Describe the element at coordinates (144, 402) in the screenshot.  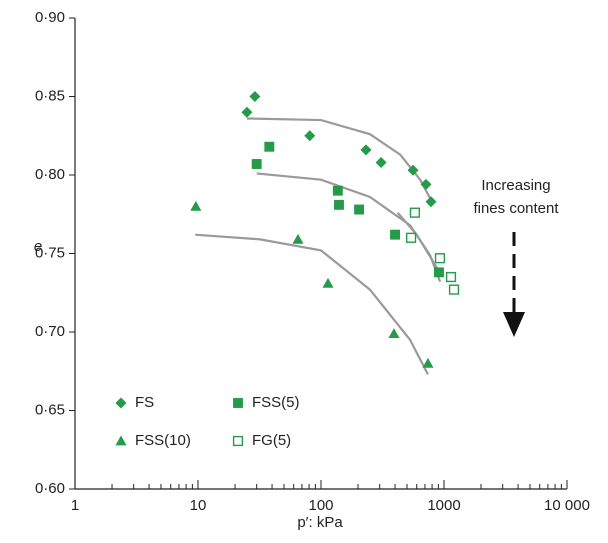
I see `legend-label: FS` at that location.